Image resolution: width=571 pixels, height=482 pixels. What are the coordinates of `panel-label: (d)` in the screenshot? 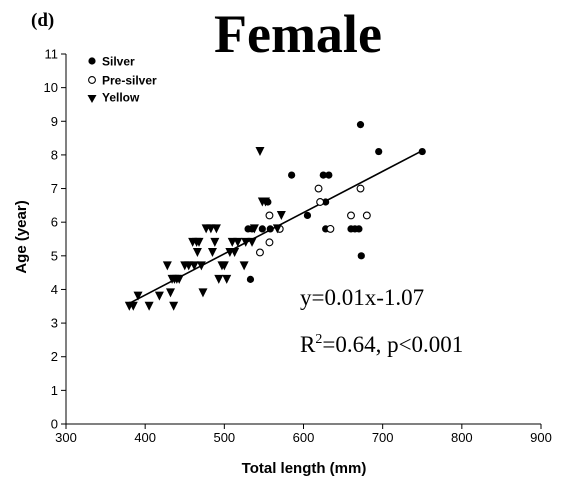 It's located at (42, 20).